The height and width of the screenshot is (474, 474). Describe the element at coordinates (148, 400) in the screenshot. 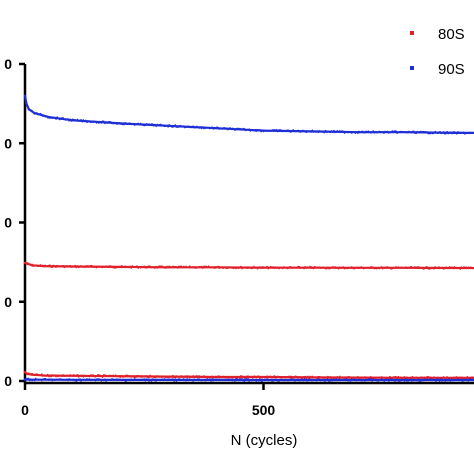

I see `x-axis-ticks: 0 500` at that location.